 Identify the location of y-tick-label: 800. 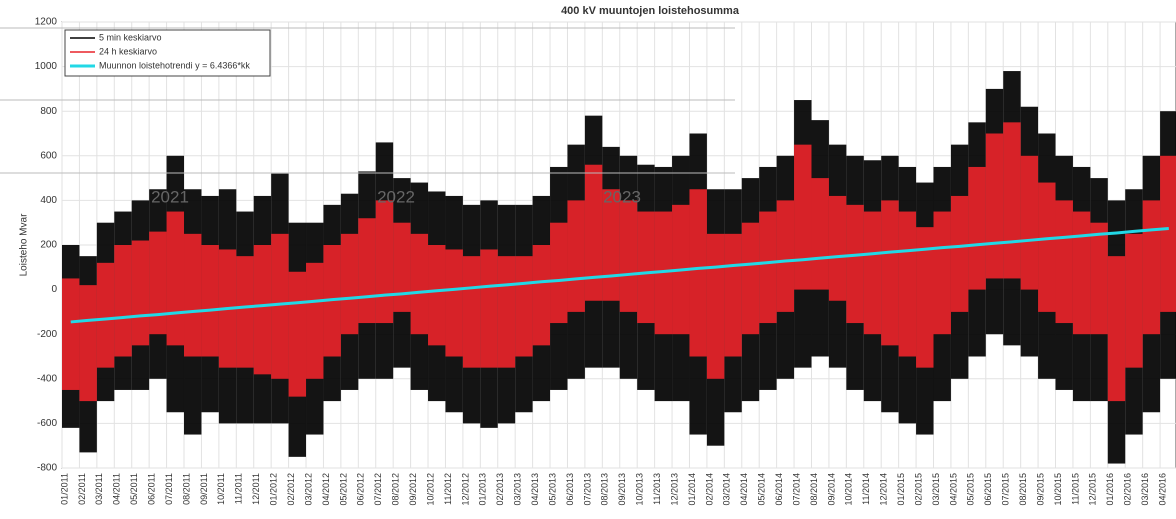
(48, 111).